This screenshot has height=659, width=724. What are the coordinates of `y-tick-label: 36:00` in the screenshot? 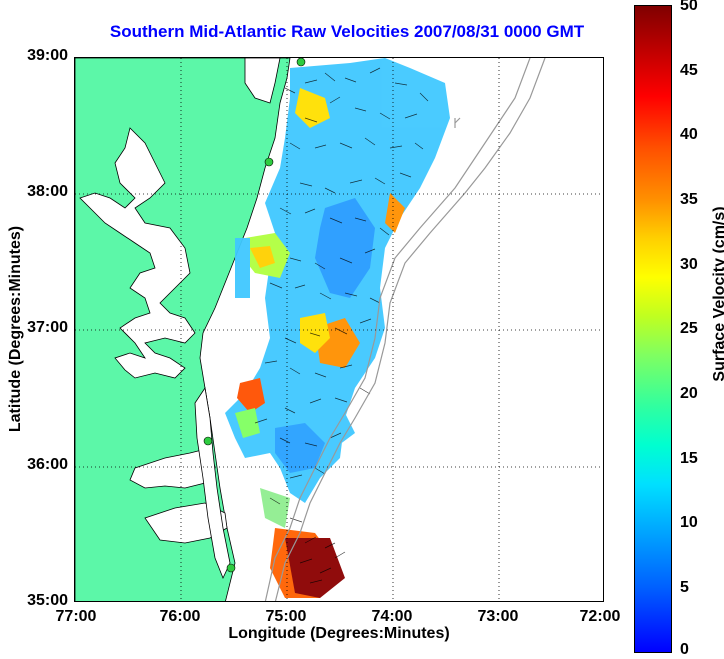 It's located at (47, 464).